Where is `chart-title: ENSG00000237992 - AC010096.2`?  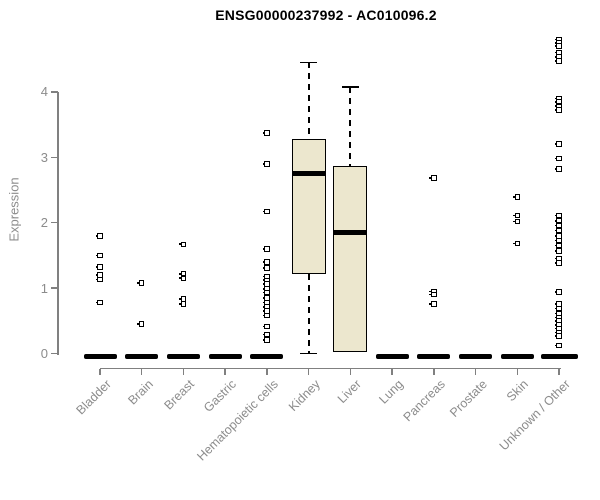
chart-title: ENSG00000237992 - AC010096.2 is located at coordinates (326, 15).